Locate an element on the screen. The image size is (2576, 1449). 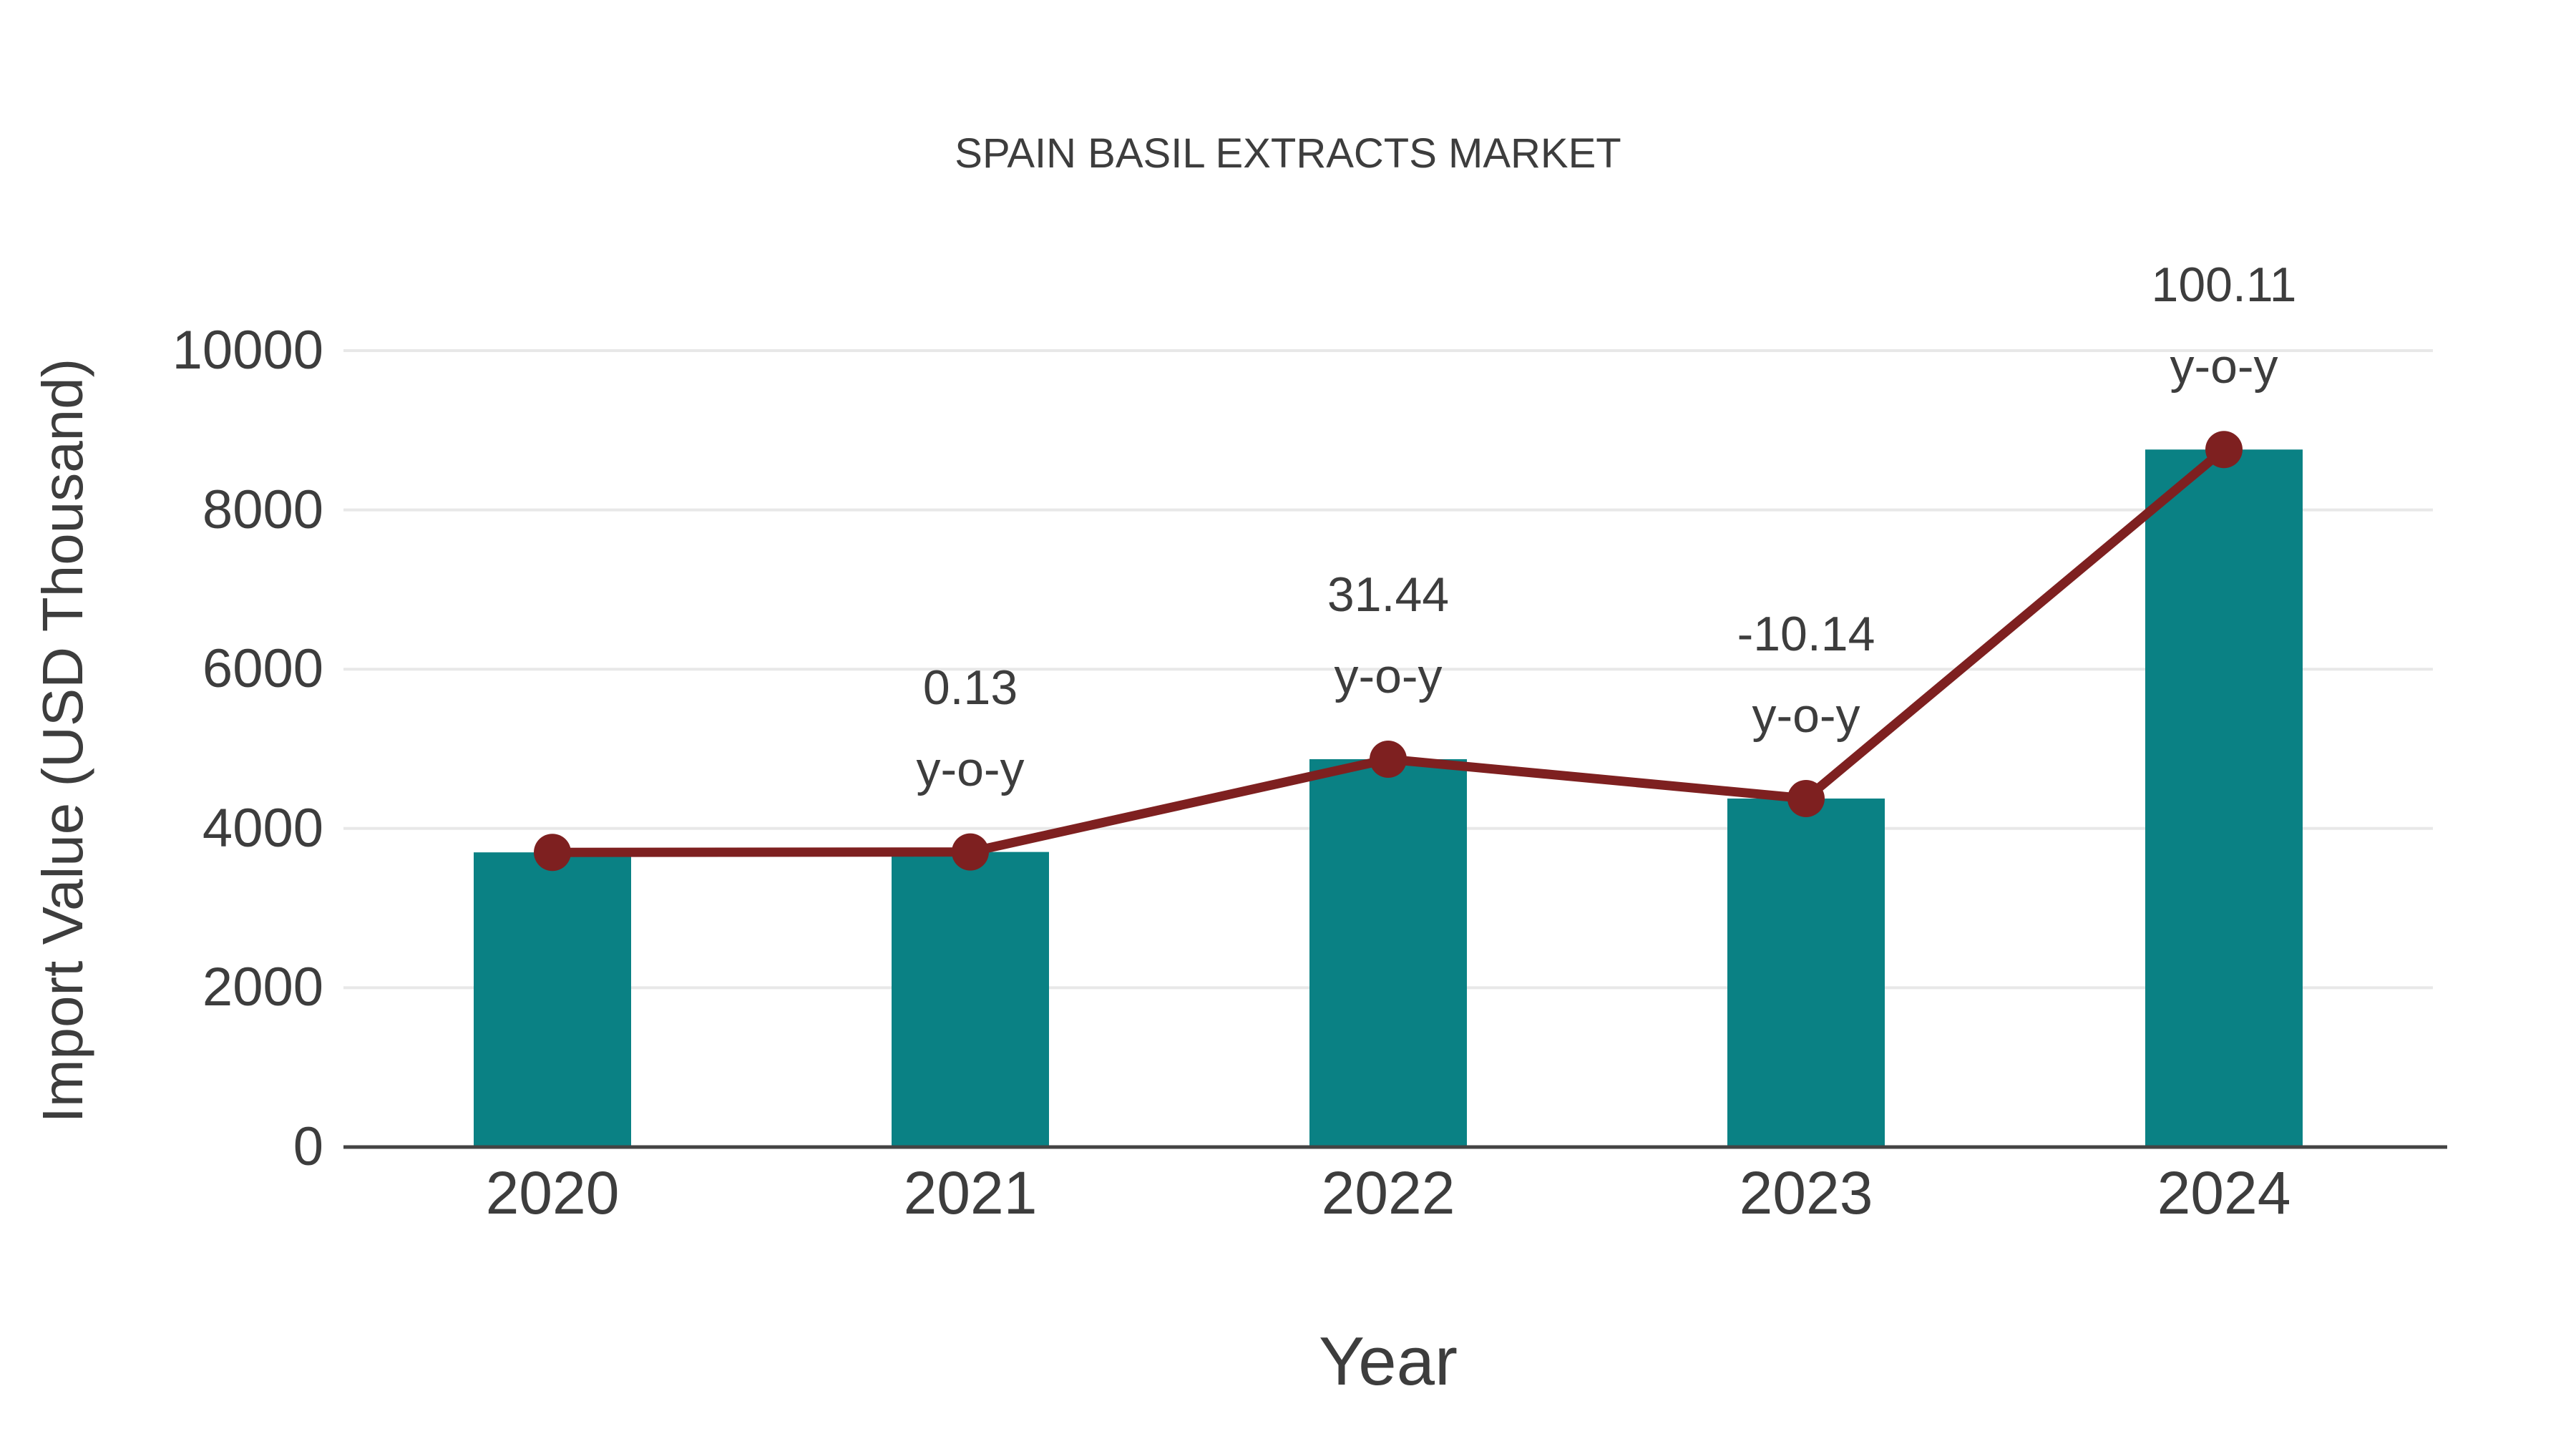
bar-2022 is located at coordinates (1388, 952).